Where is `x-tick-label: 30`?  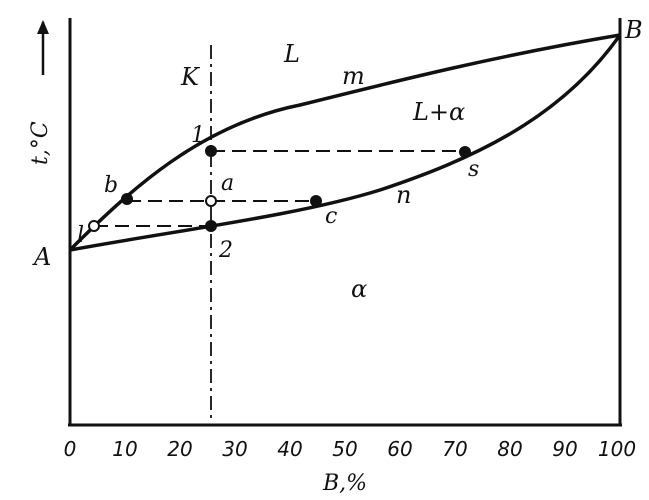 x-tick-label: 30 is located at coordinates (234, 449).